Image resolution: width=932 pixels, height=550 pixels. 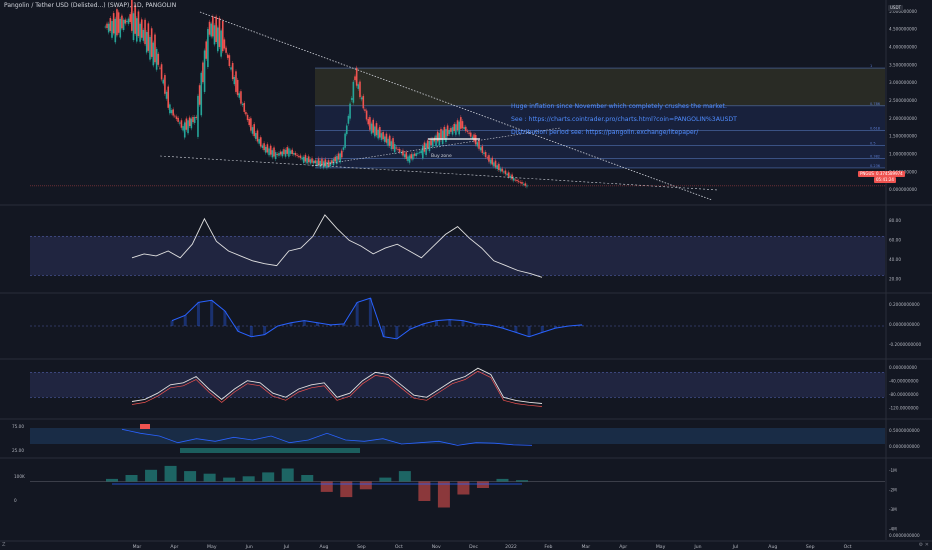 I want to click on month-tick: Feb, so click(x=548, y=547).